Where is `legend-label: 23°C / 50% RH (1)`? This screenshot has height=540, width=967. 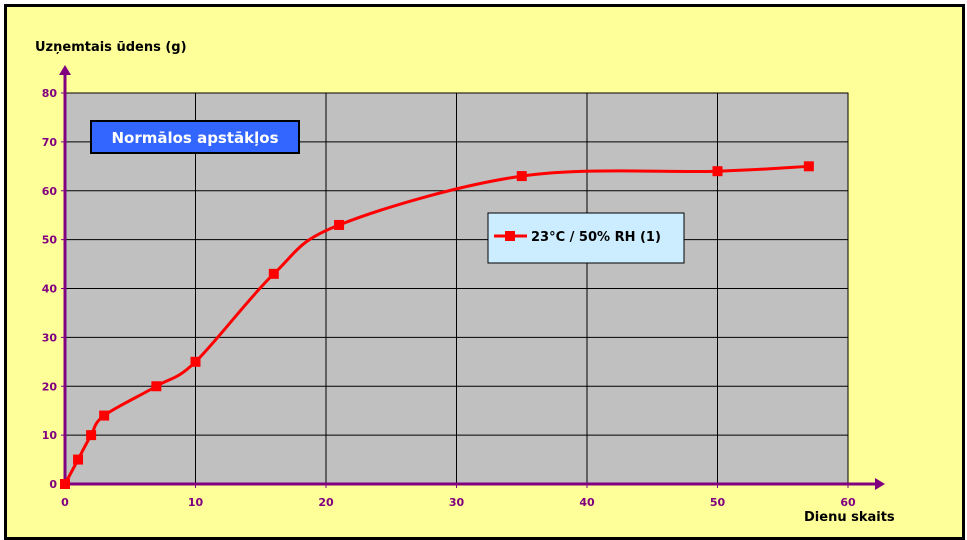
legend-label: 23°C / 50% RH (1) is located at coordinates (596, 237).